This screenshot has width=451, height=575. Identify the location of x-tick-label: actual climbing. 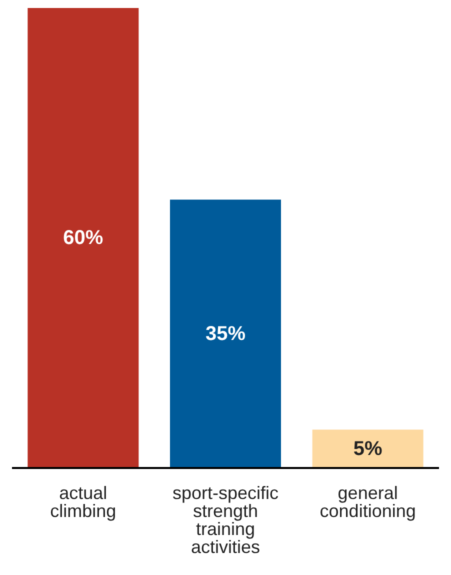
(83, 501).